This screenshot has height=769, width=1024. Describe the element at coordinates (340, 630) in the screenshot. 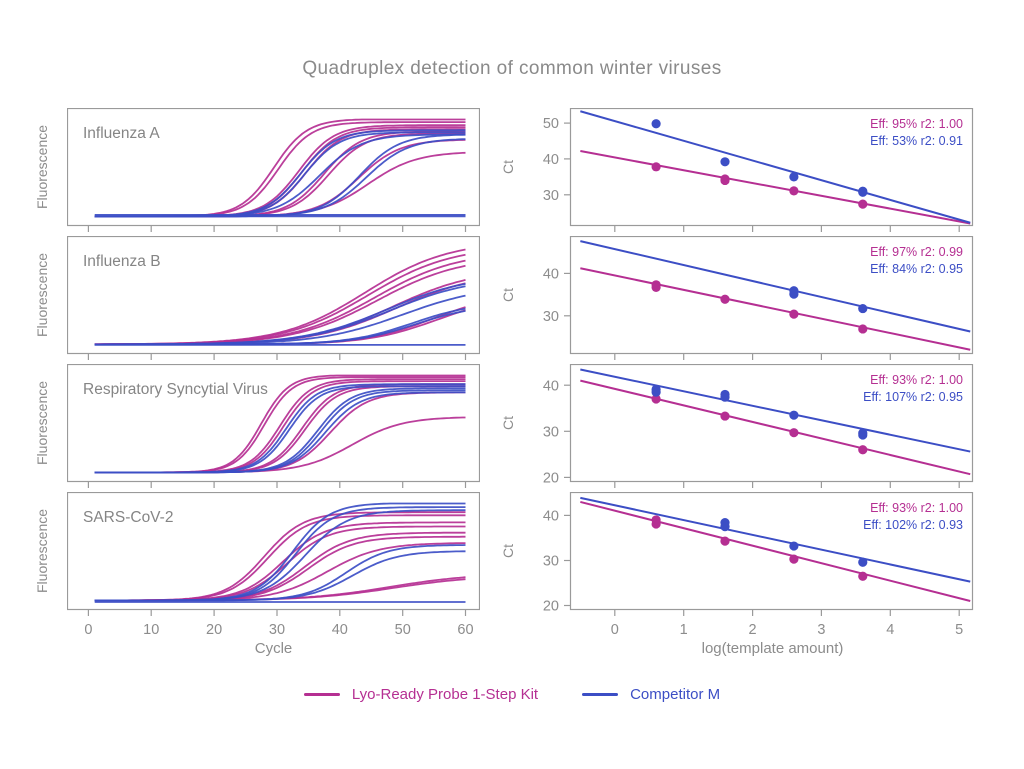

I see `x-tick-label: 40` at that location.